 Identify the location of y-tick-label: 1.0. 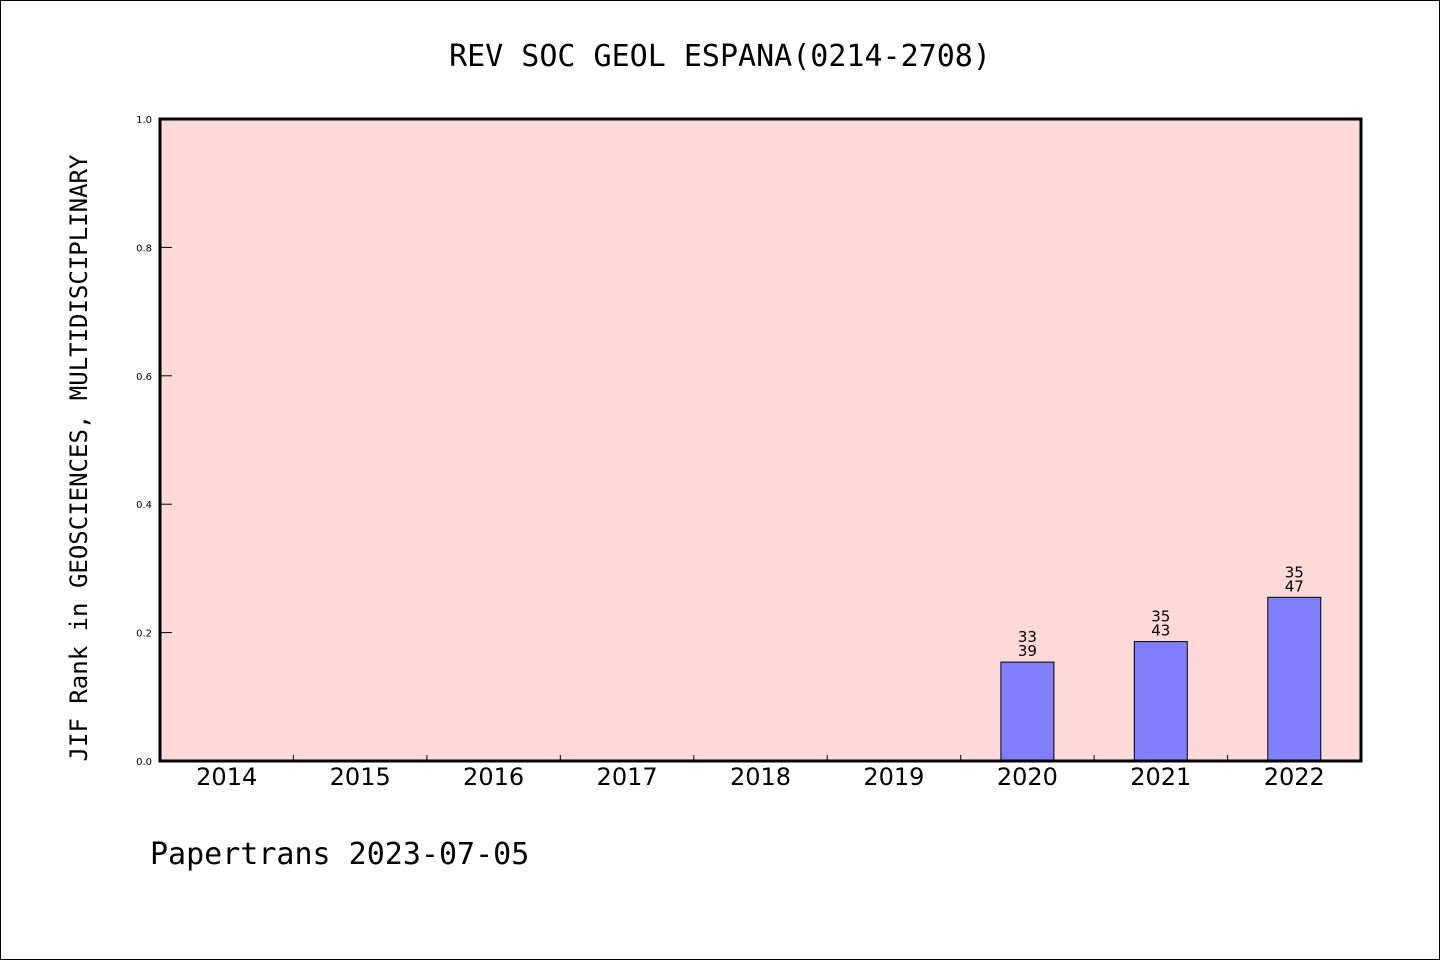
(144, 120).